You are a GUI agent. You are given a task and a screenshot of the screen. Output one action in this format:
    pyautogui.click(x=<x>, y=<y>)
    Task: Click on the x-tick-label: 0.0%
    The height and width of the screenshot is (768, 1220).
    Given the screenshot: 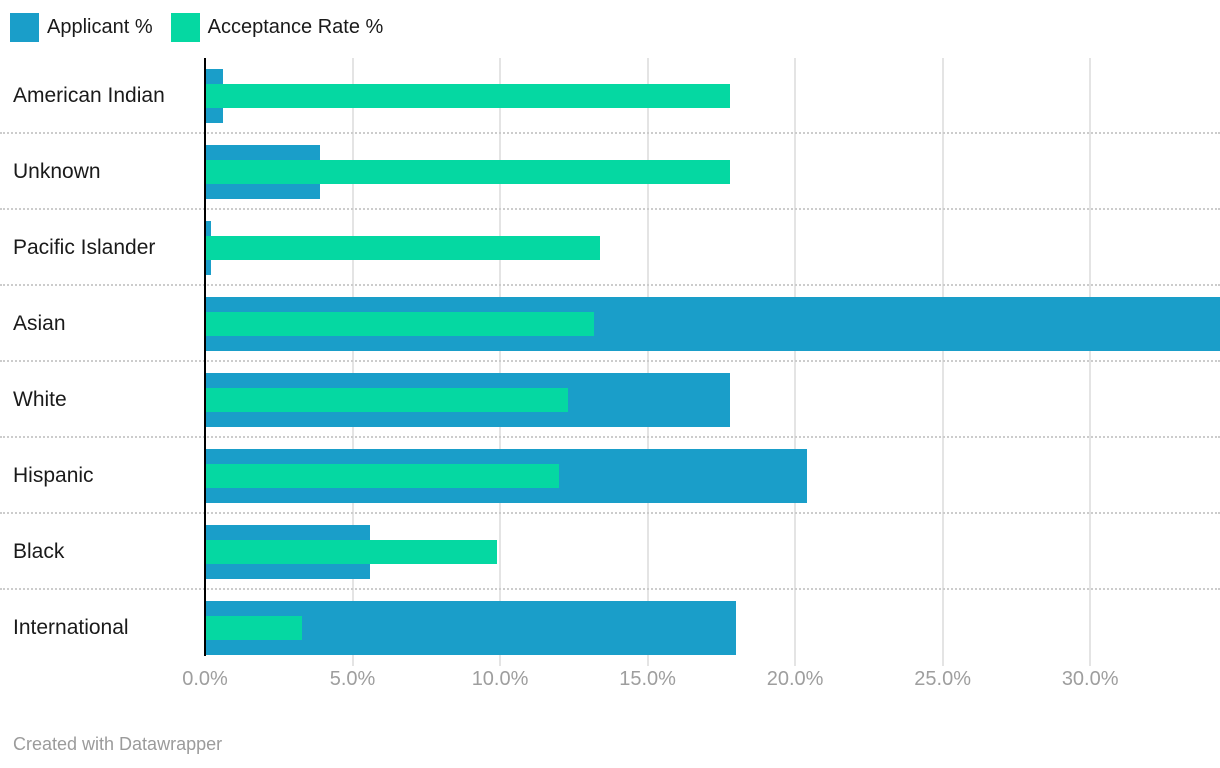 What is the action you would take?
    pyautogui.click(x=205, y=679)
    